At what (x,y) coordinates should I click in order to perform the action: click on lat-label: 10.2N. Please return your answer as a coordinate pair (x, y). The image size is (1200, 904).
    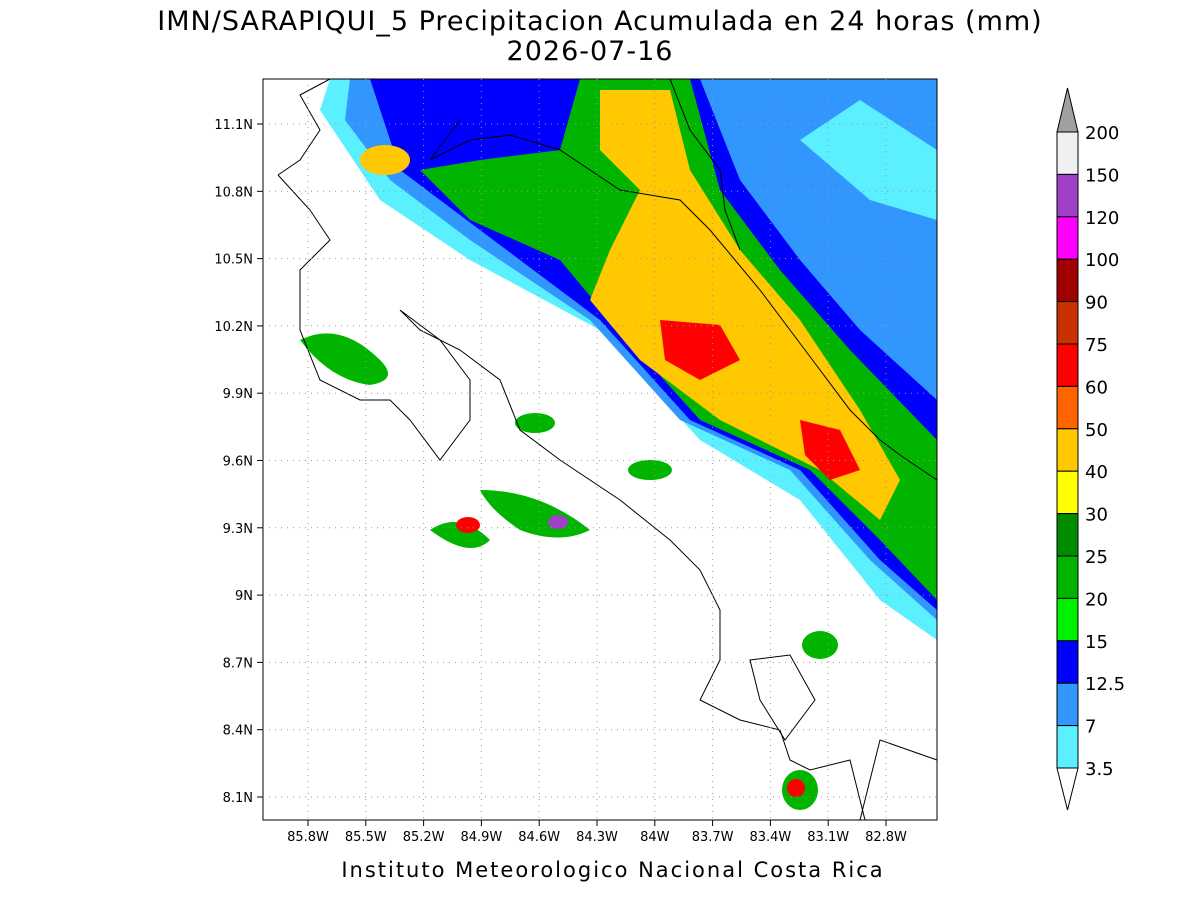
    Looking at the image, I should click on (233, 327).